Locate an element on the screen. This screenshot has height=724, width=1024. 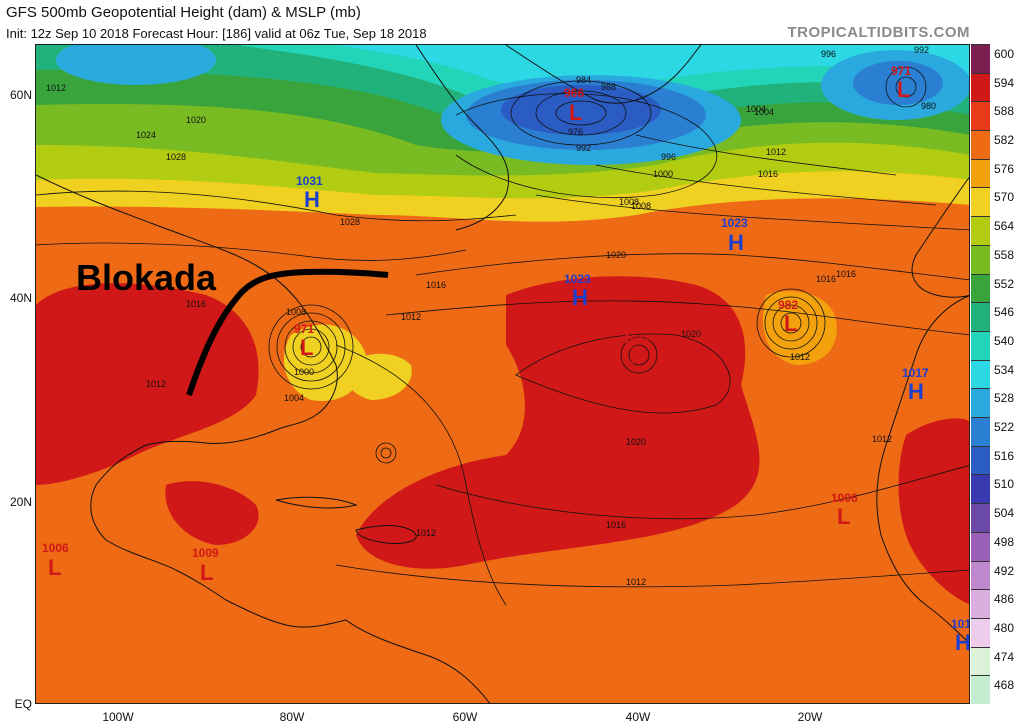
isobar-1012-north is located at coordinates (251, 251).